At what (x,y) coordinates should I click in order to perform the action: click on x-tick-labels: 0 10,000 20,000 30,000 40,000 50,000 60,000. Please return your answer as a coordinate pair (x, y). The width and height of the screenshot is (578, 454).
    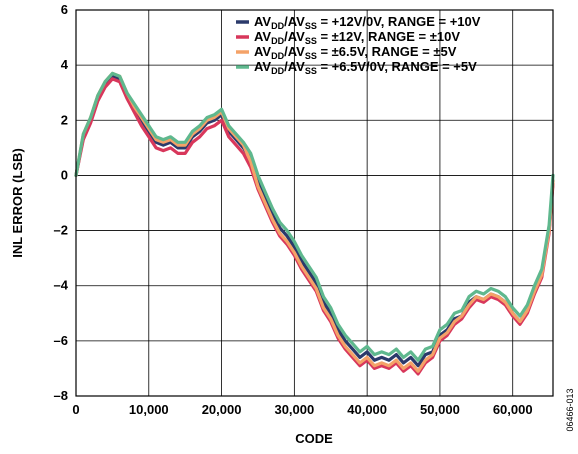
    Looking at the image, I should click on (302, 409).